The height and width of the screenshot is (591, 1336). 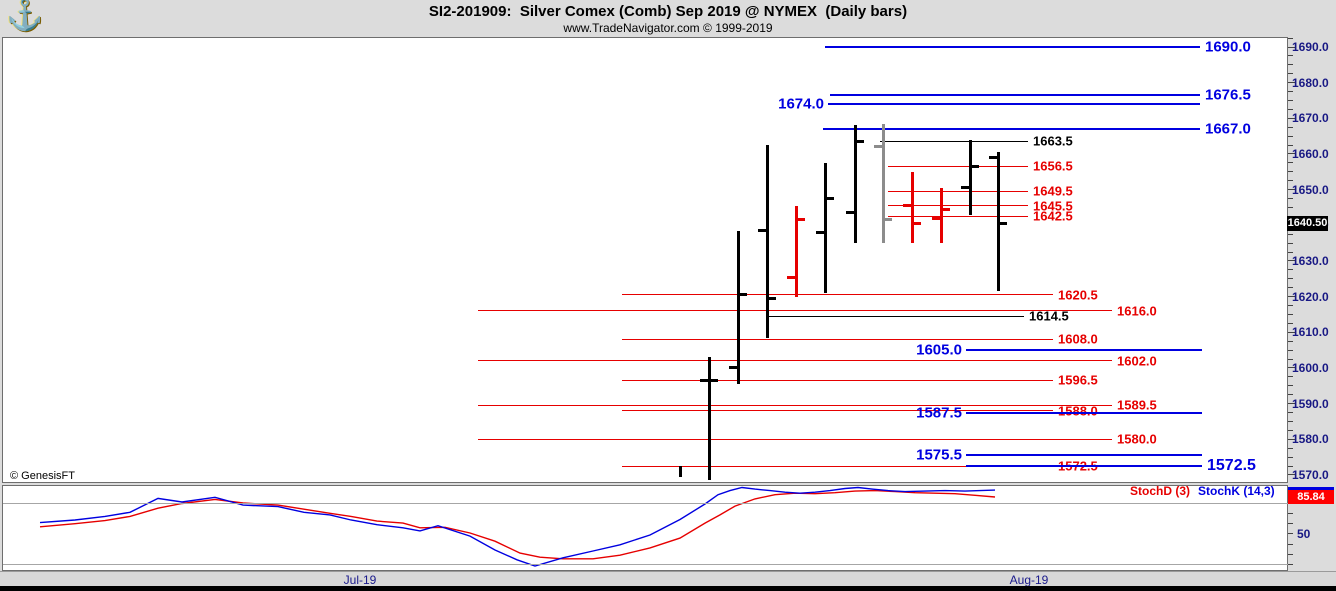 What do you see at coordinates (1304, 534) in the screenshot?
I see `stoch-axis-label: 50` at bounding box center [1304, 534].